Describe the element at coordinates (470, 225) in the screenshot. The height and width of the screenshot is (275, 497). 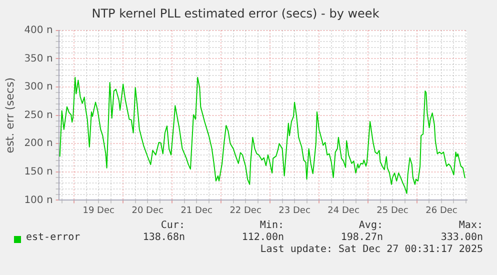
I see `text: Max:` at that location.